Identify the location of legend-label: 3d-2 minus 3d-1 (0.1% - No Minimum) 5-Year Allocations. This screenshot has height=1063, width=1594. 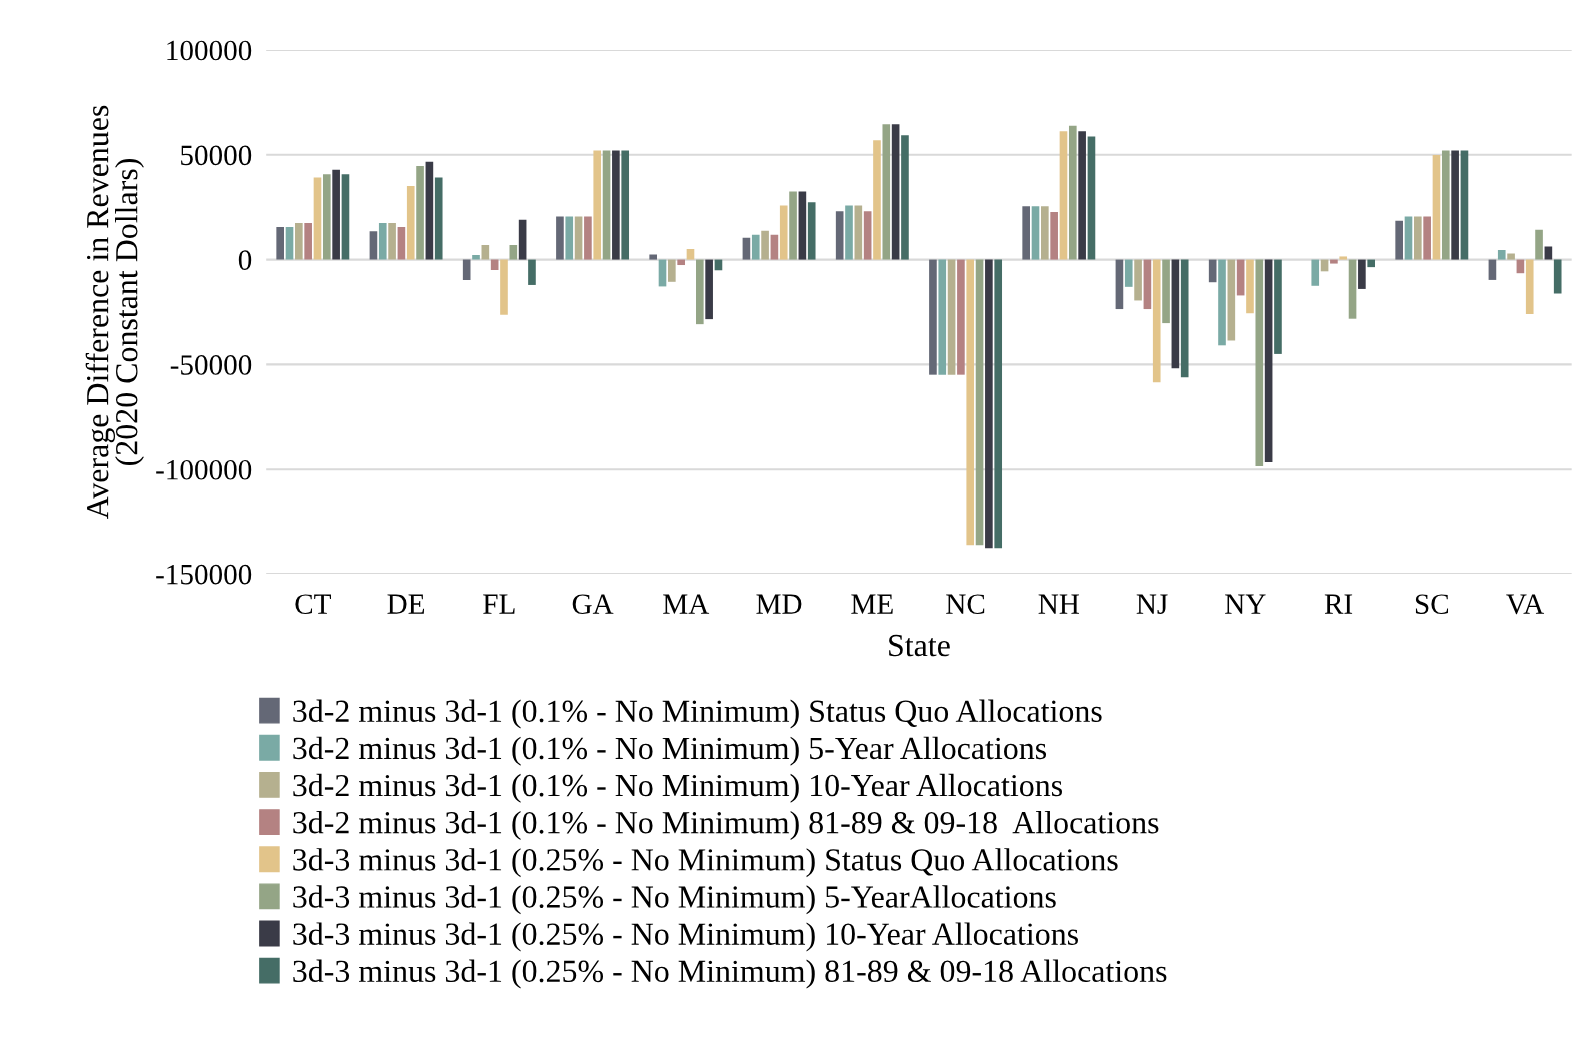
(670, 751).